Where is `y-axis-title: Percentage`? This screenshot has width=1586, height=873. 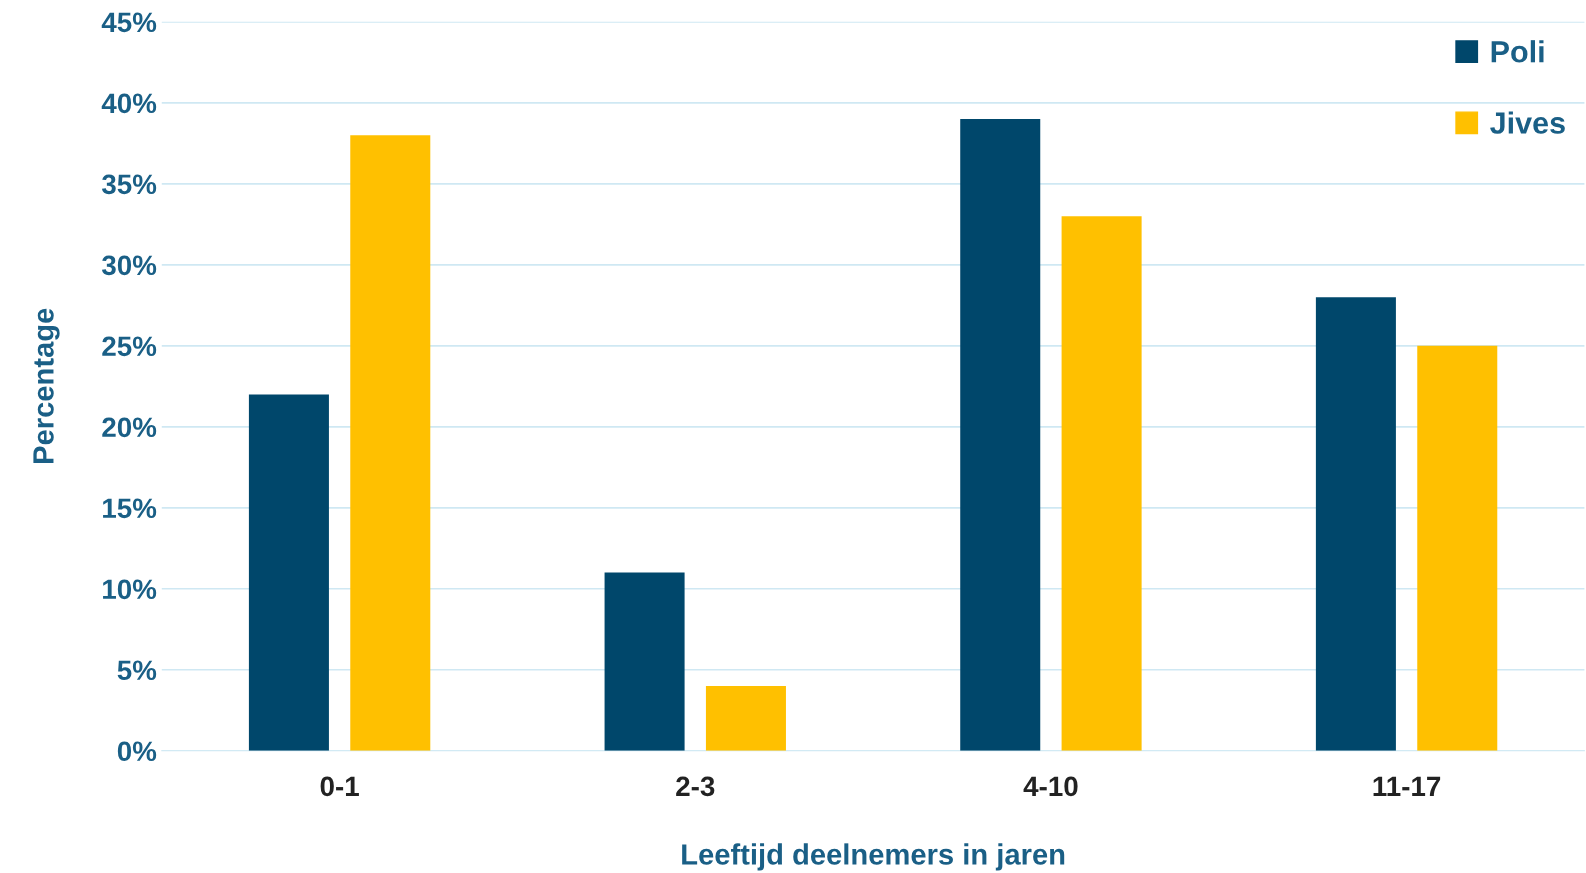
y-axis-title: Percentage is located at coordinates (46, 385).